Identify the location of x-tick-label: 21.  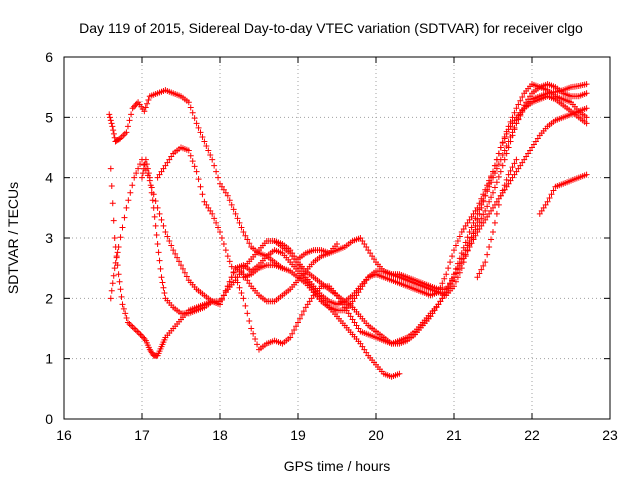
(454, 435).